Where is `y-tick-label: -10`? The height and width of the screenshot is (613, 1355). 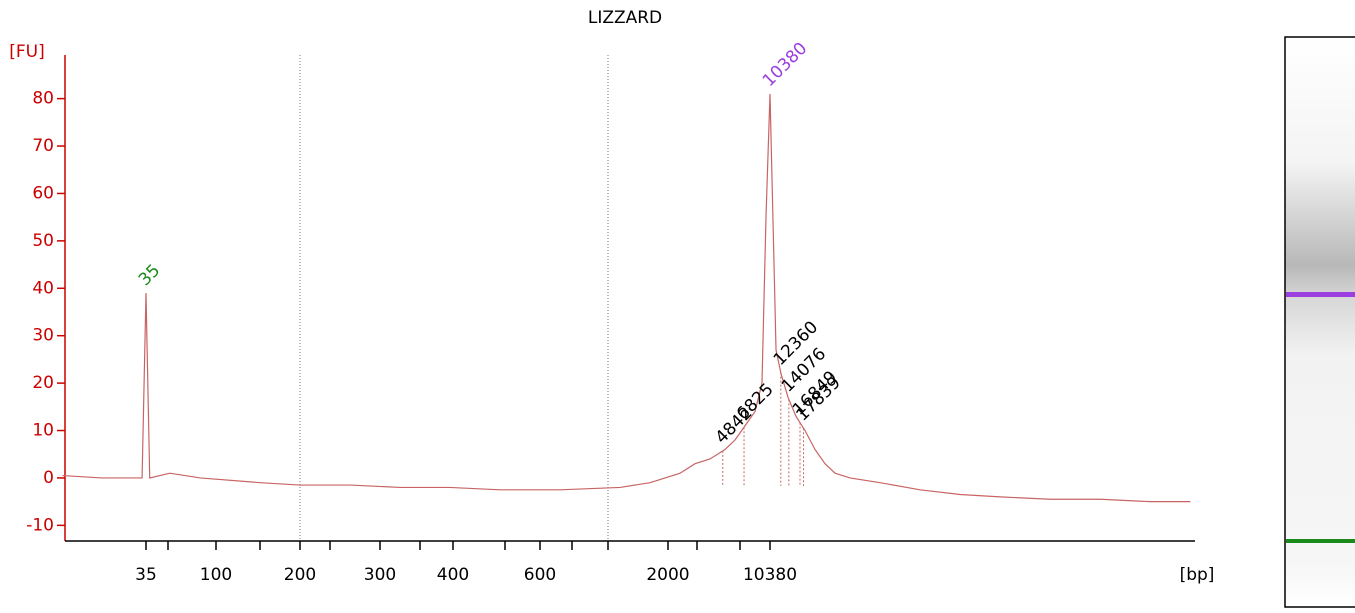
y-tick-label: -10 is located at coordinates (40, 525).